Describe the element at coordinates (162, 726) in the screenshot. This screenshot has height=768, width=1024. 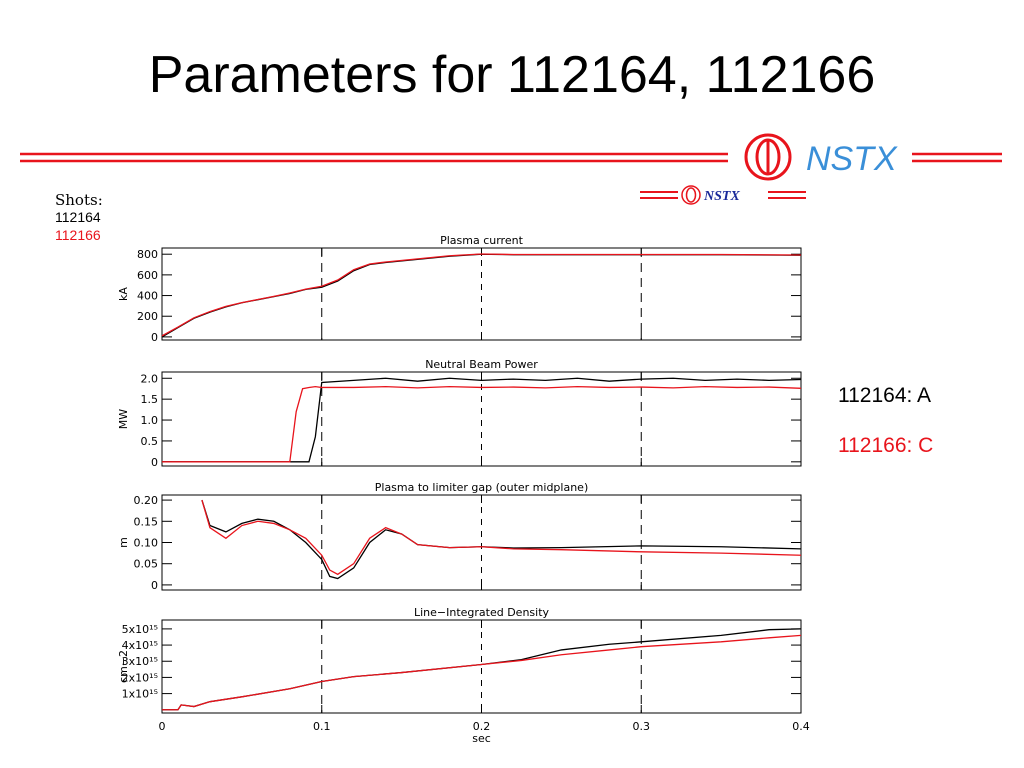
I see `x-tick-label: 0` at that location.